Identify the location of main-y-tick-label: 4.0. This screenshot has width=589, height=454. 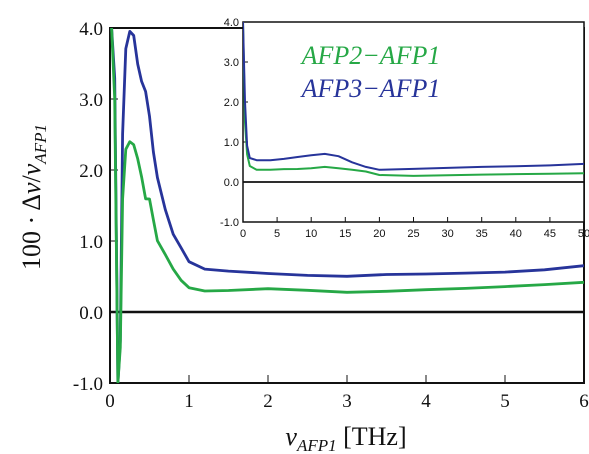
(91, 29).